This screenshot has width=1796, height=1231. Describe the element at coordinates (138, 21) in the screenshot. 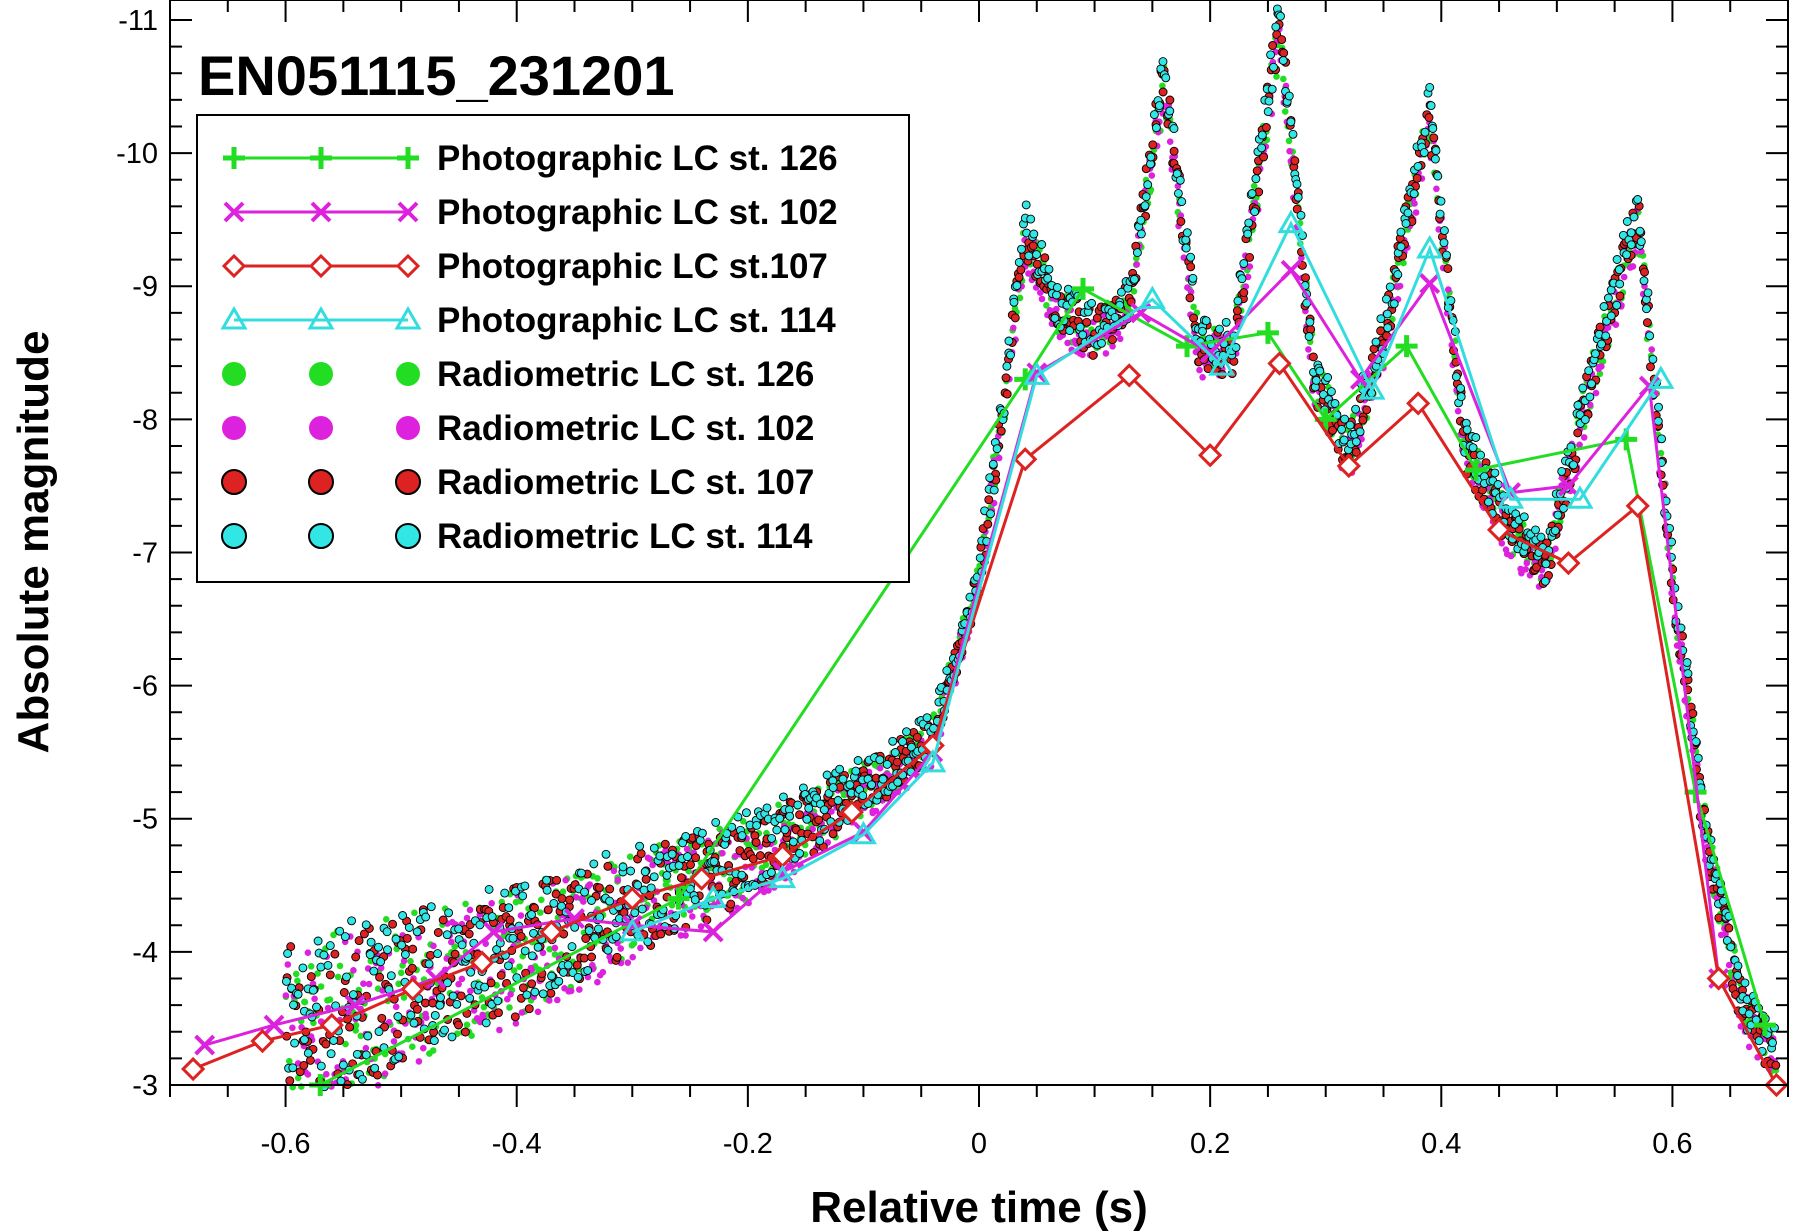

I see `y-tick-label: -11` at that location.